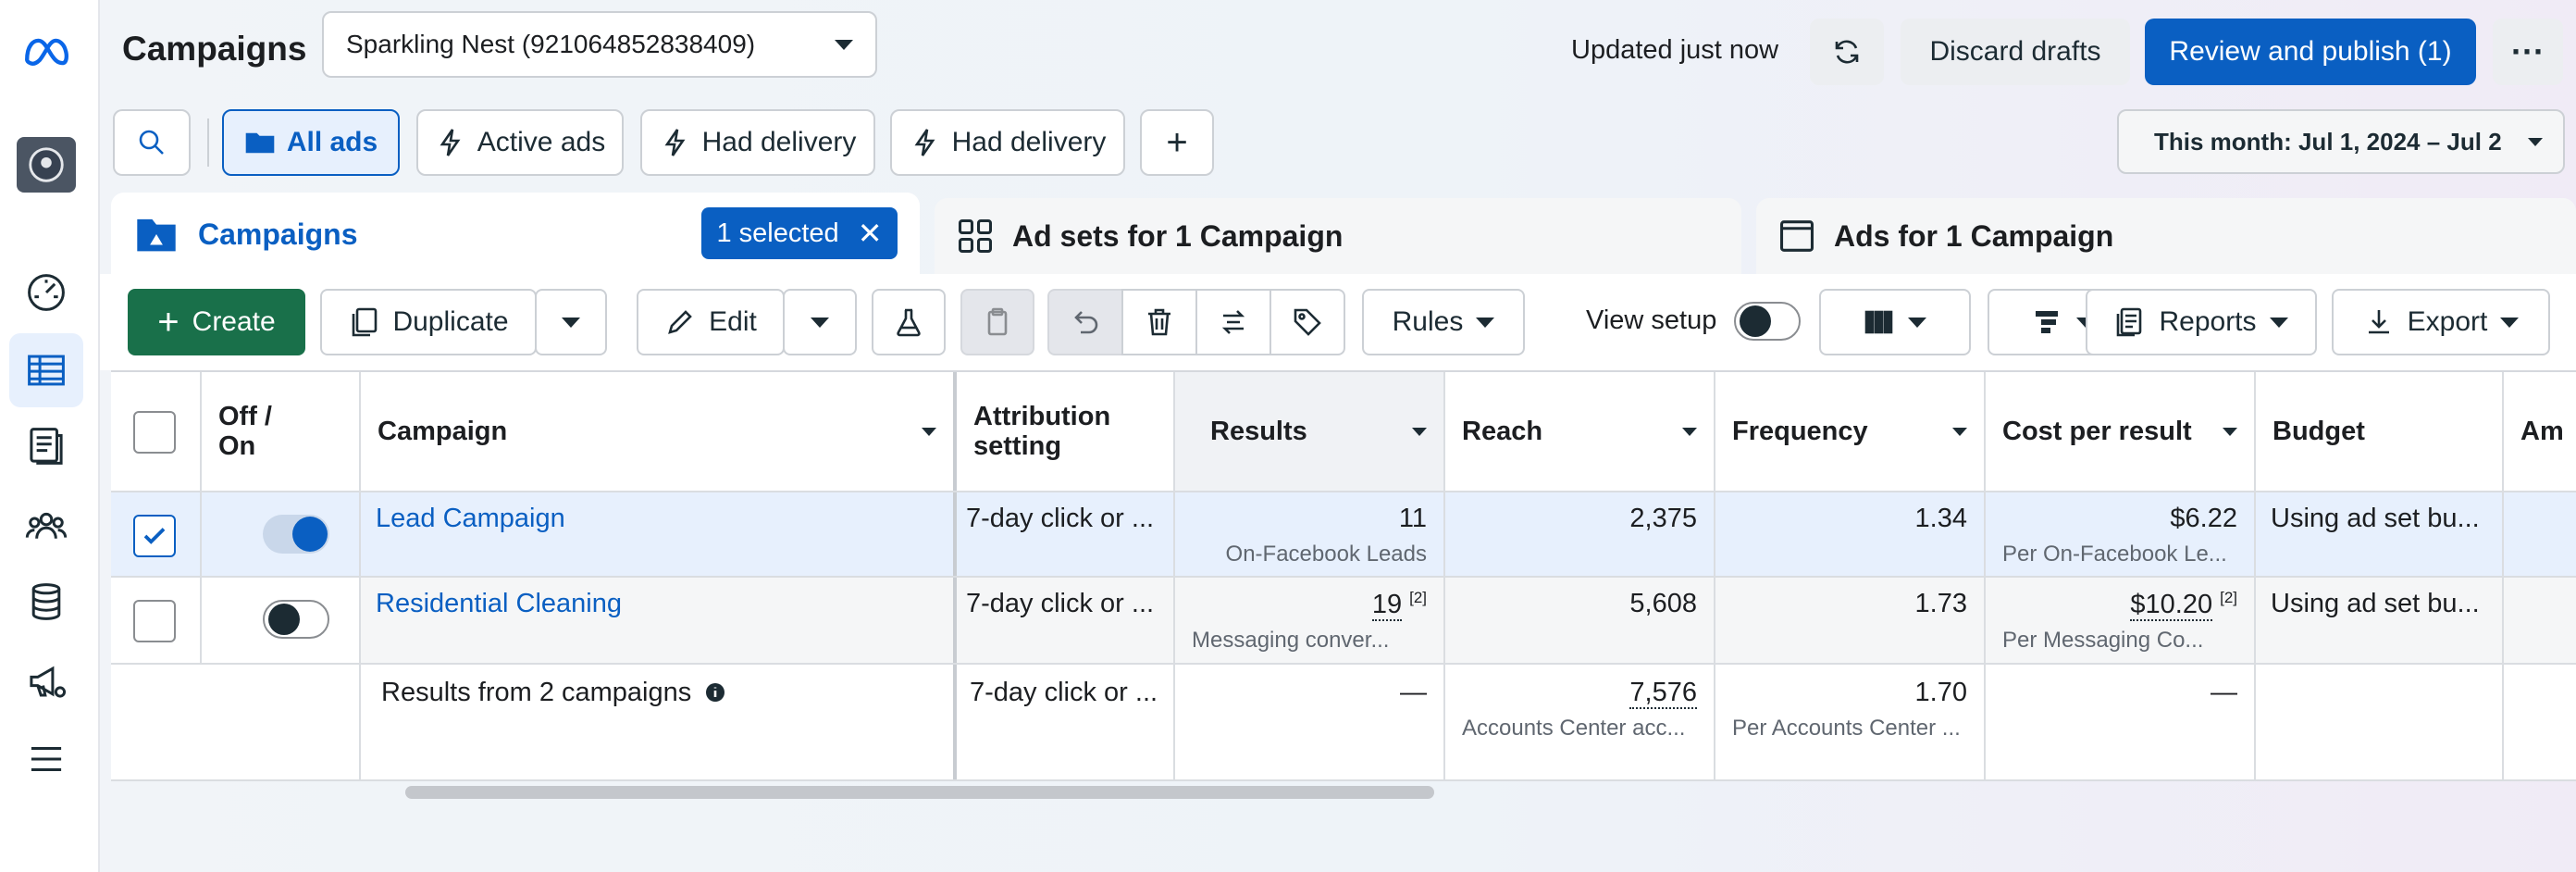  What do you see at coordinates (1444, 322) in the screenshot?
I see `rules-button: Rules` at bounding box center [1444, 322].